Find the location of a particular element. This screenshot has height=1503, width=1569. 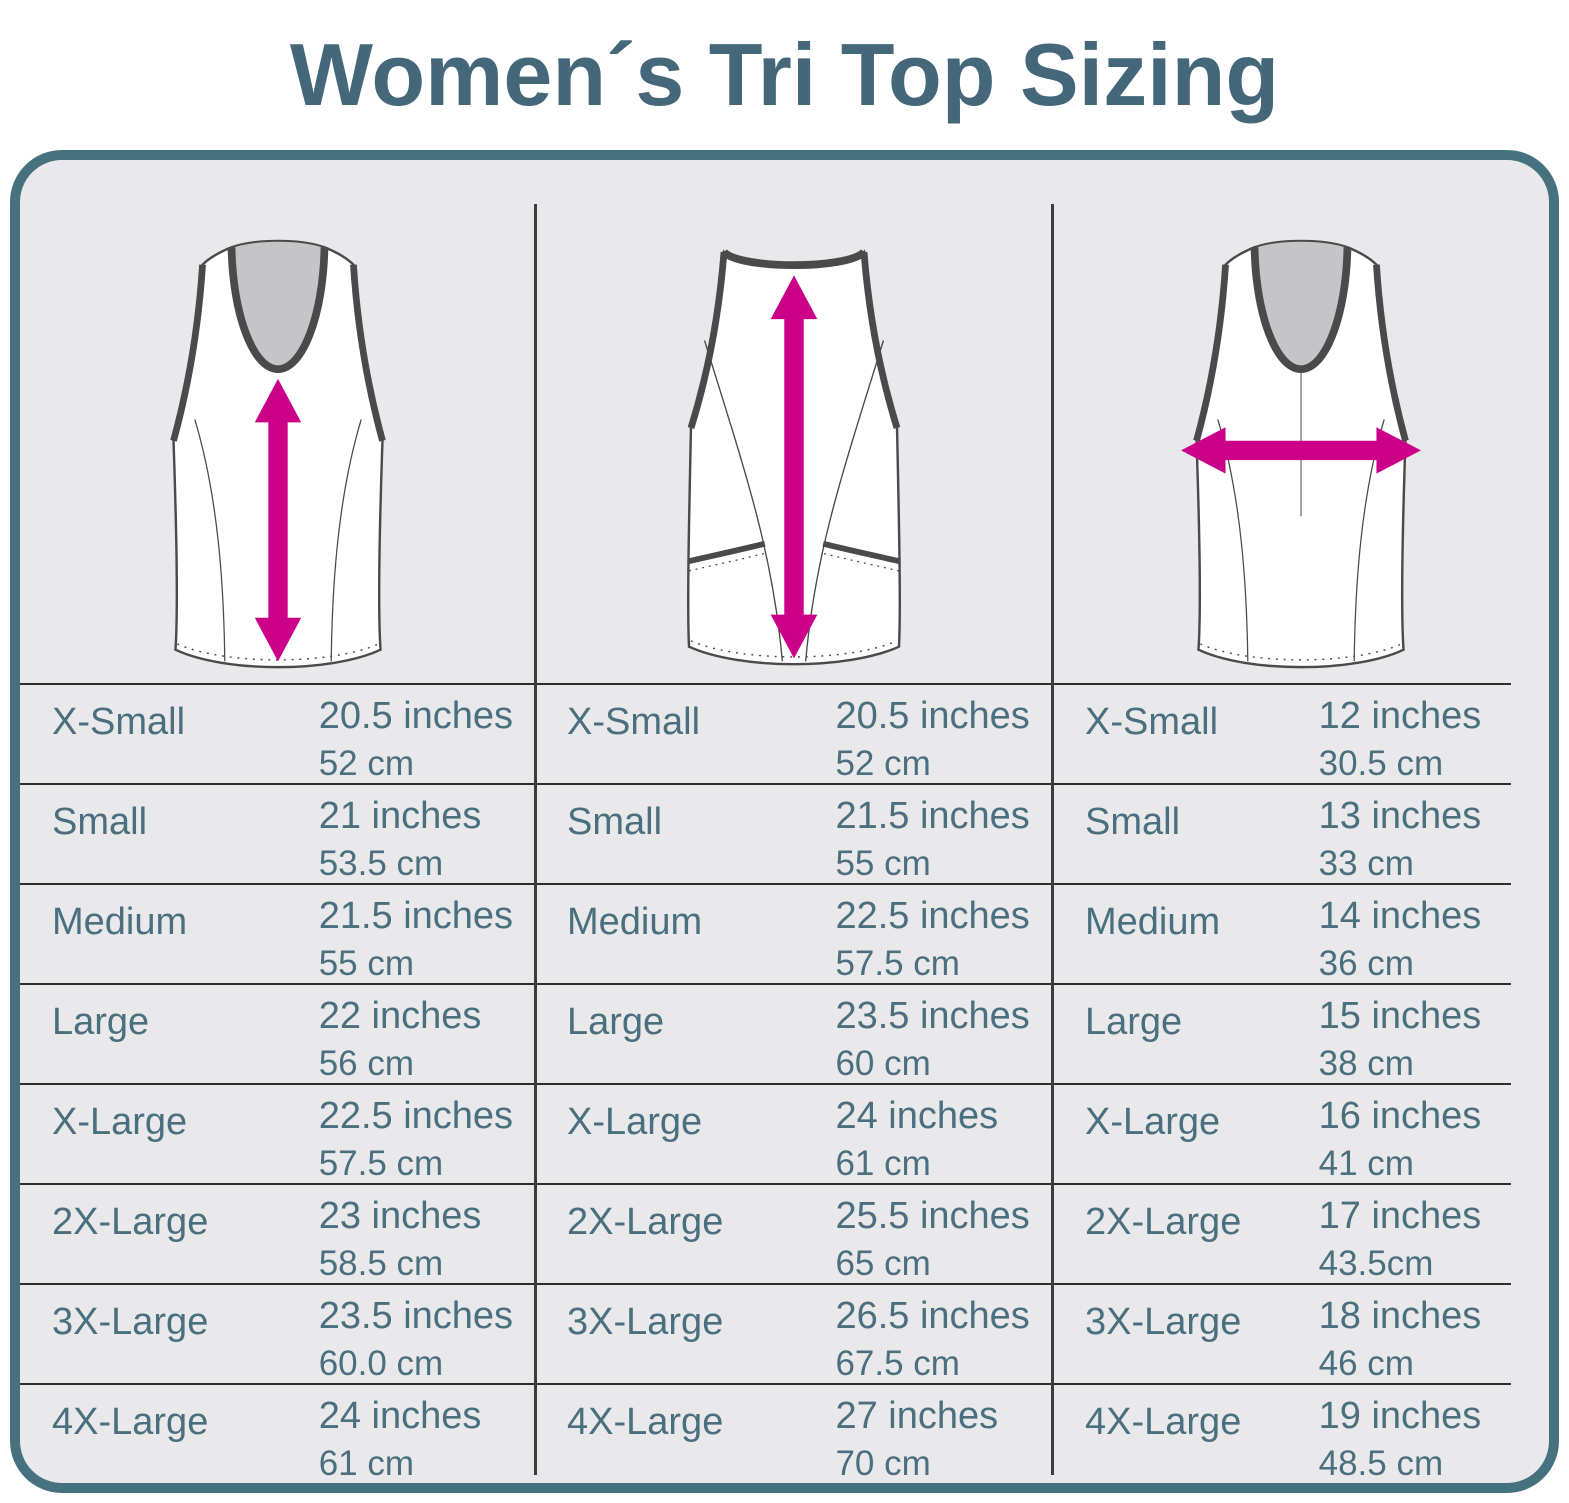

measurement-inches: 19 inches is located at coordinates (1400, 1416).